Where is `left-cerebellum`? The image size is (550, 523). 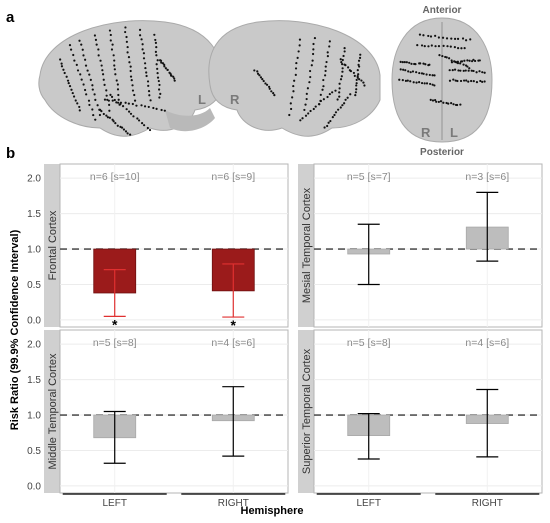
left-cerebellum is located at coordinates (190, 120).